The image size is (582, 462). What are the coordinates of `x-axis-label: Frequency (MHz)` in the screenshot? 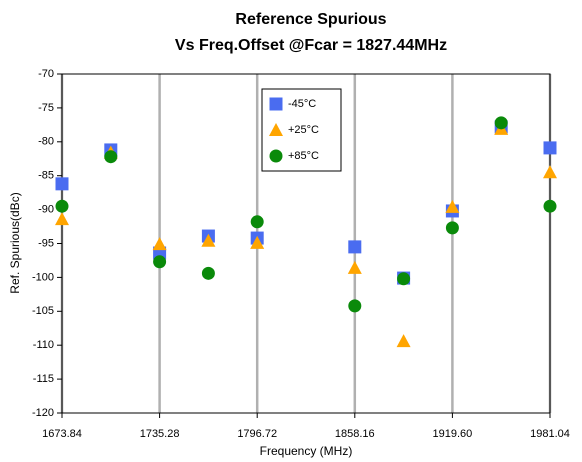 It's located at (306, 451).